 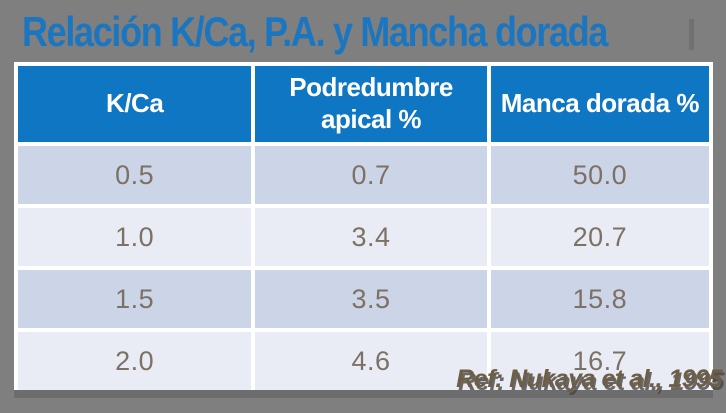 What do you see at coordinates (371, 361) in the screenshot?
I see `cell-pa: 4.6` at bounding box center [371, 361].